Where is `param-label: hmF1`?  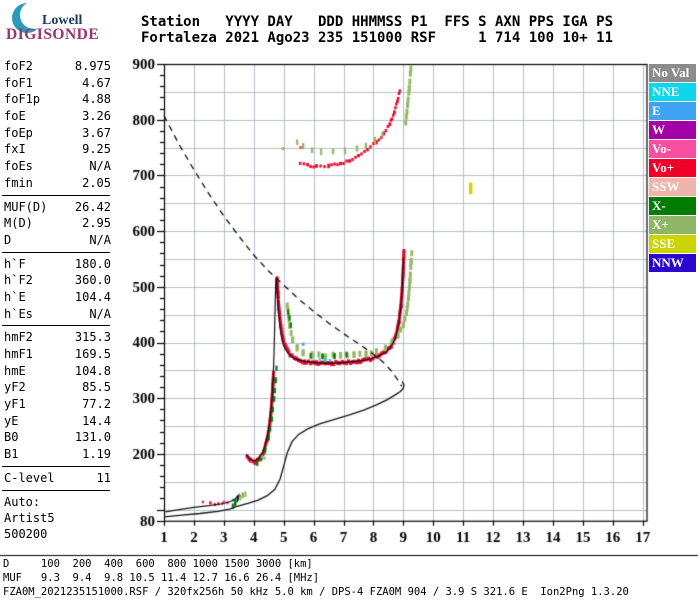
param-label: hmF1 is located at coordinates (18, 354).